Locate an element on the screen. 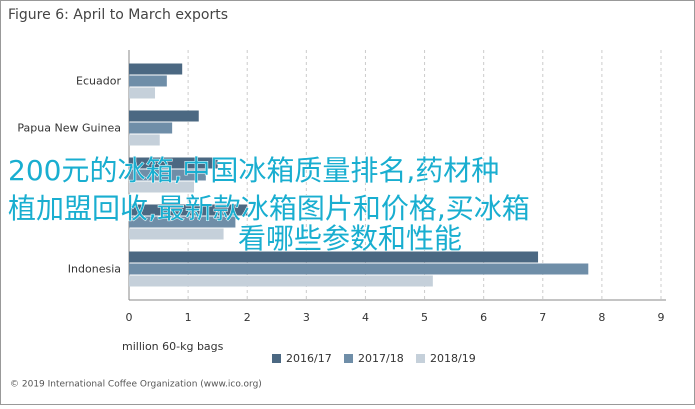  overlay-text: 200元的冰箱,中国冰箱质量排名,药材种 is located at coordinates (253, 170).